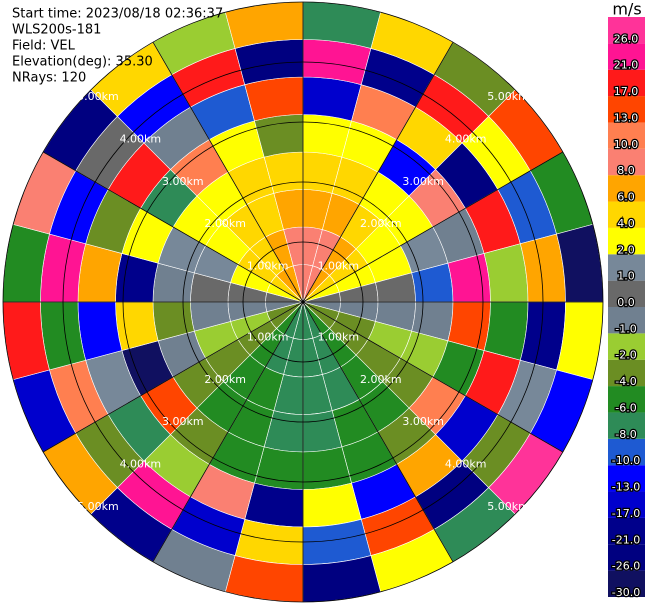 The width and height of the screenshot is (647, 607). I want to click on colorbar-tick-label: 21.0, so click(626, 65).